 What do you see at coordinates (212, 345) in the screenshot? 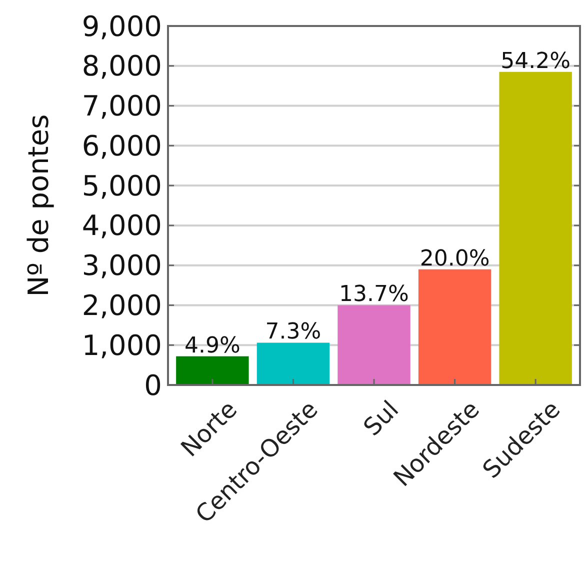
I see `annotation: 4.9%` at bounding box center [212, 345].